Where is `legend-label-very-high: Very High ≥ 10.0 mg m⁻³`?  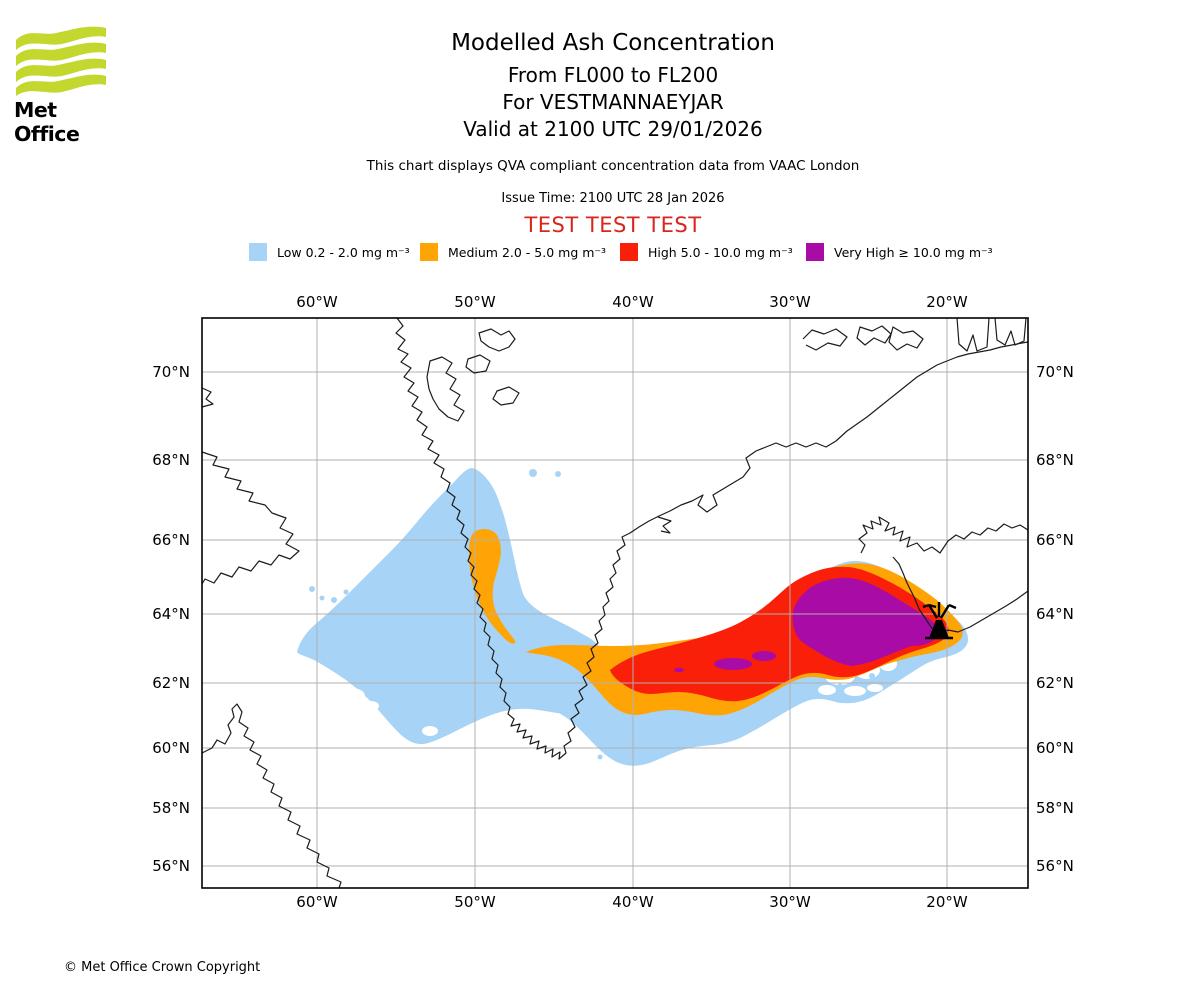 legend-label-very-high: Very High ≥ 10.0 mg m⁻³ is located at coordinates (913, 252).